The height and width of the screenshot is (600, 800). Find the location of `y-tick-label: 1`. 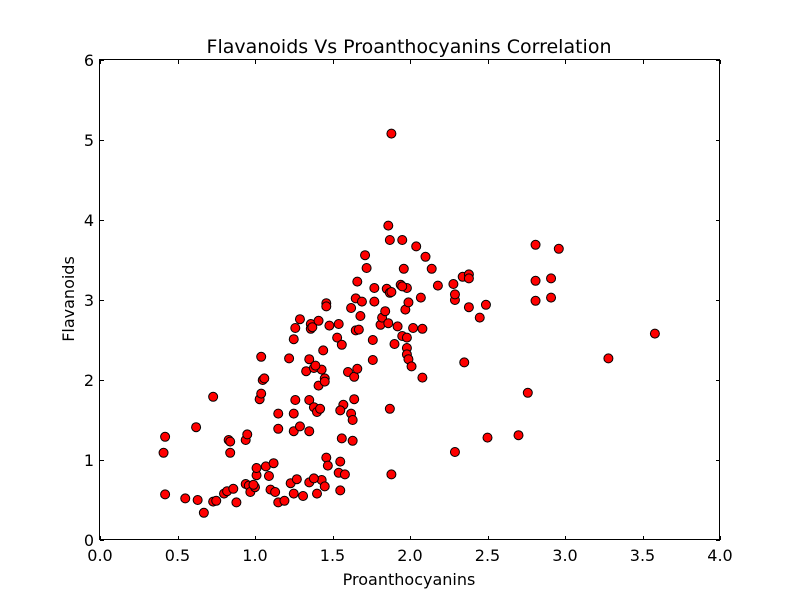

y-tick-label: 1 is located at coordinates (89, 460).